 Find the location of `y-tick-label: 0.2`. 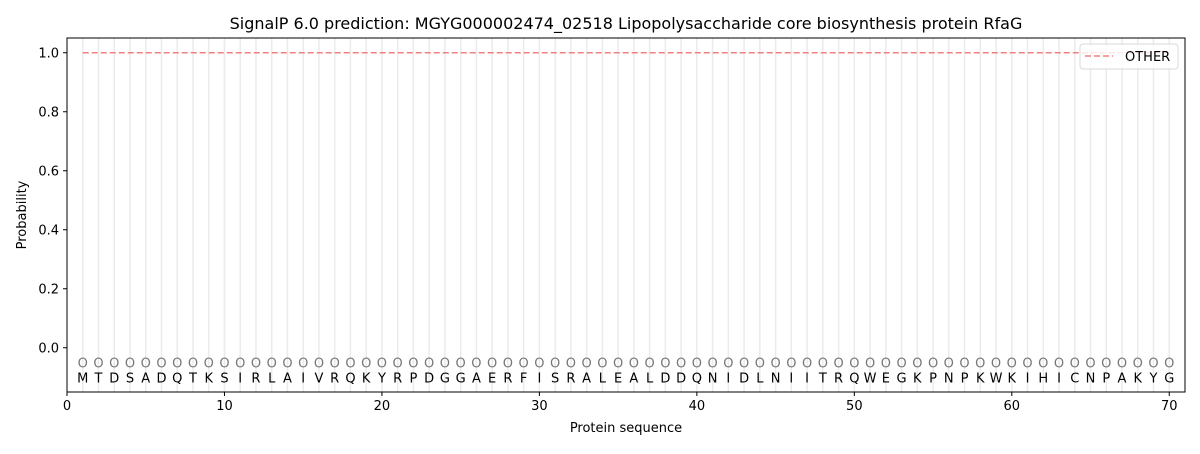

y-tick-label: 0.2 is located at coordinates (48, 289).